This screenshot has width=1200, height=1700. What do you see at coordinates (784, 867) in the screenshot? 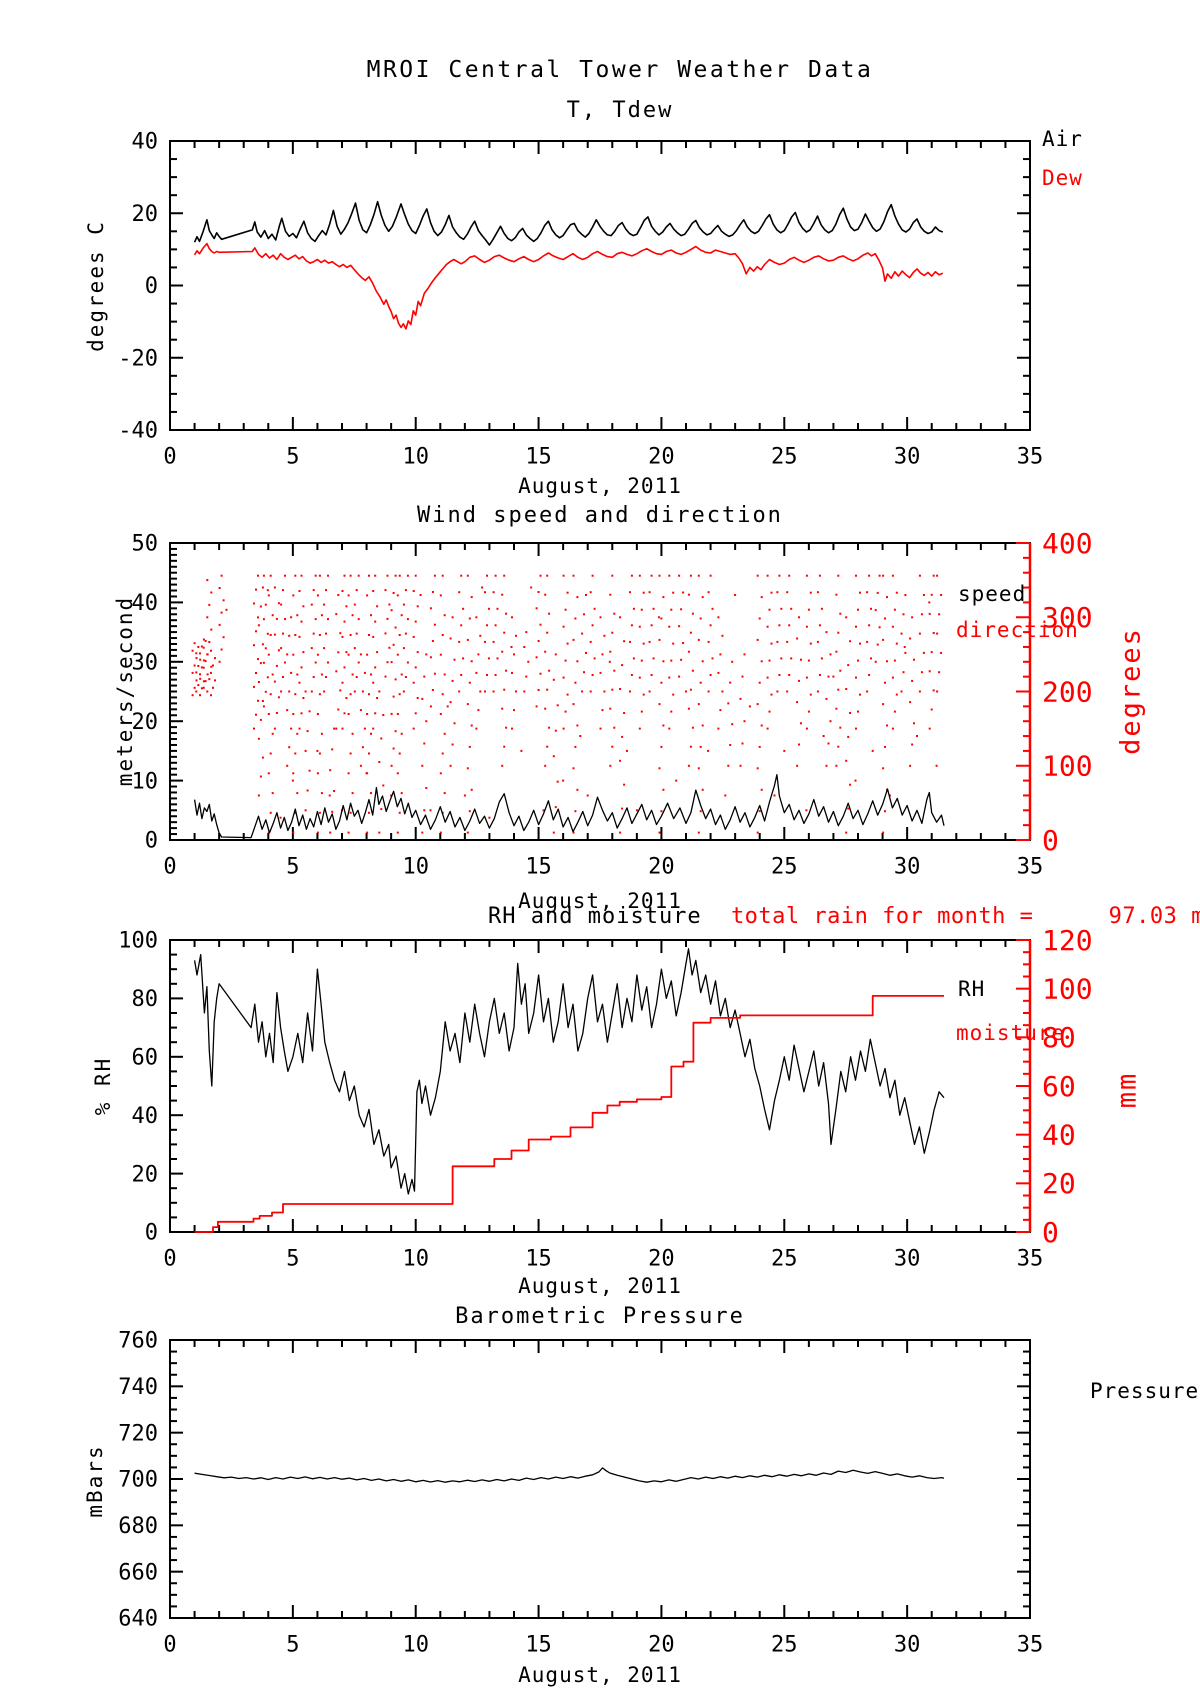
I see `wind-x-tick-label: 25` at bounding box center [784, 867].